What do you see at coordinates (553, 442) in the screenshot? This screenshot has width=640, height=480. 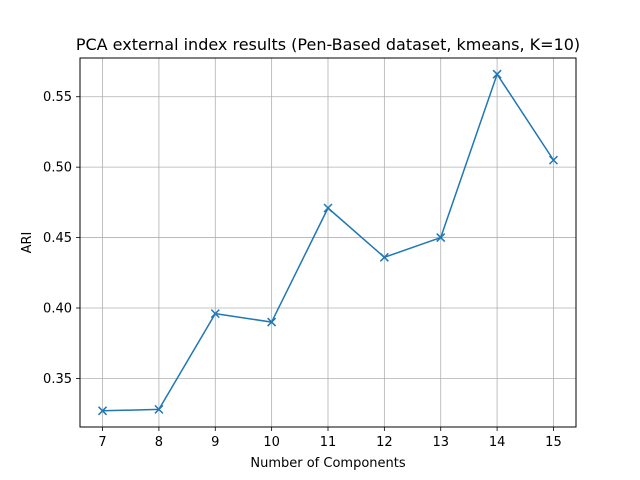 I see `x-tick-label: 15` at bounding box center [553, 442].